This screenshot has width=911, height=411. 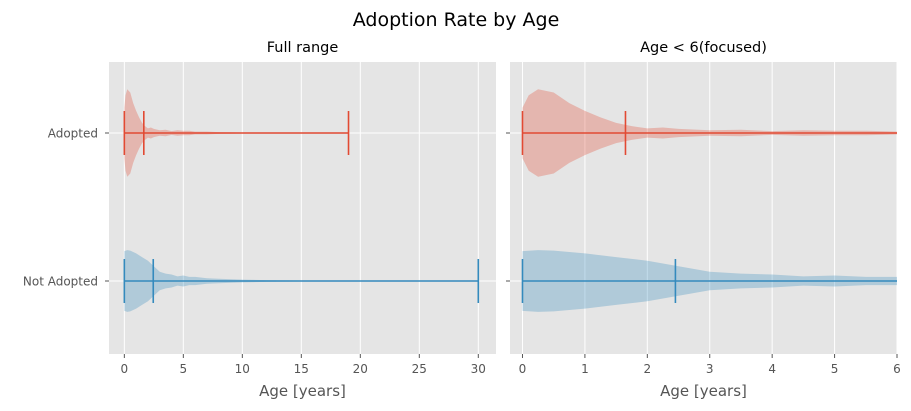 I want to click on chart-title: Adoption Rate by Age, so click(x=456, y=20).